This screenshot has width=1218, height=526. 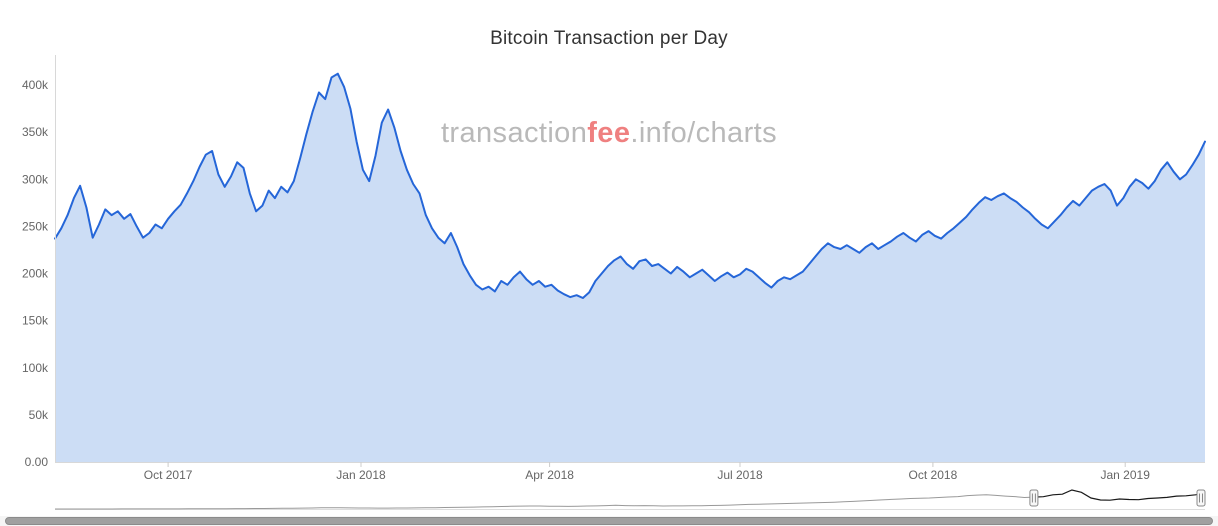 What do you see at coordinates (1034, 498) in the screenshot?
I see `navigator-handle-left` at bounding box center [1034, 498].